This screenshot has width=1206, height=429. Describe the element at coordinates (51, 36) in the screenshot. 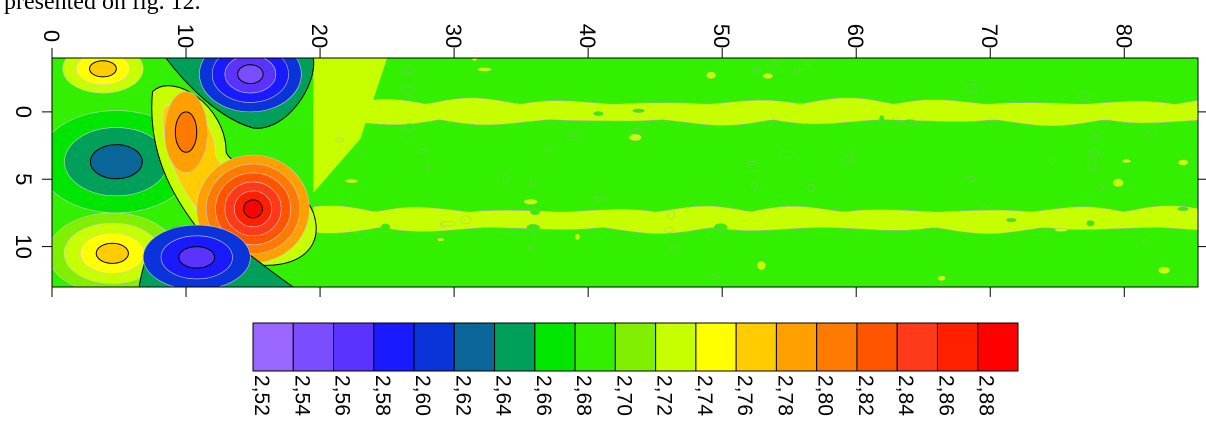

I see `x-tick-label: 0` at that location.